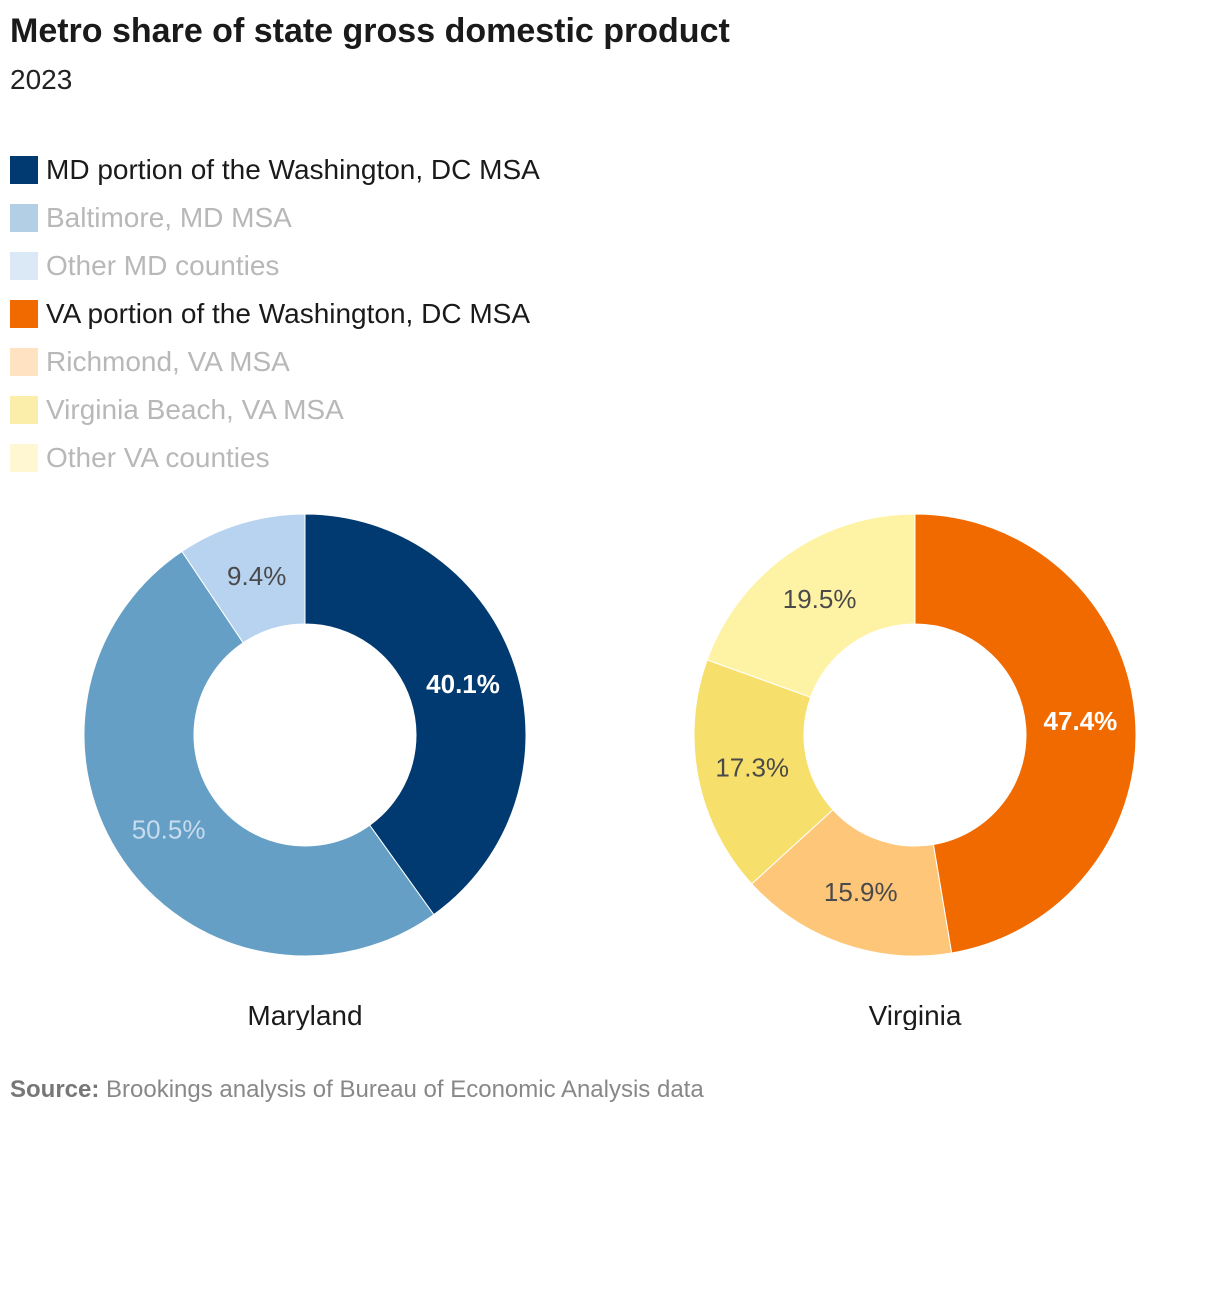  Describe the element at coordinates (163, 265) in the screenshot. I see `legend-label: Other MD counties` at that location.